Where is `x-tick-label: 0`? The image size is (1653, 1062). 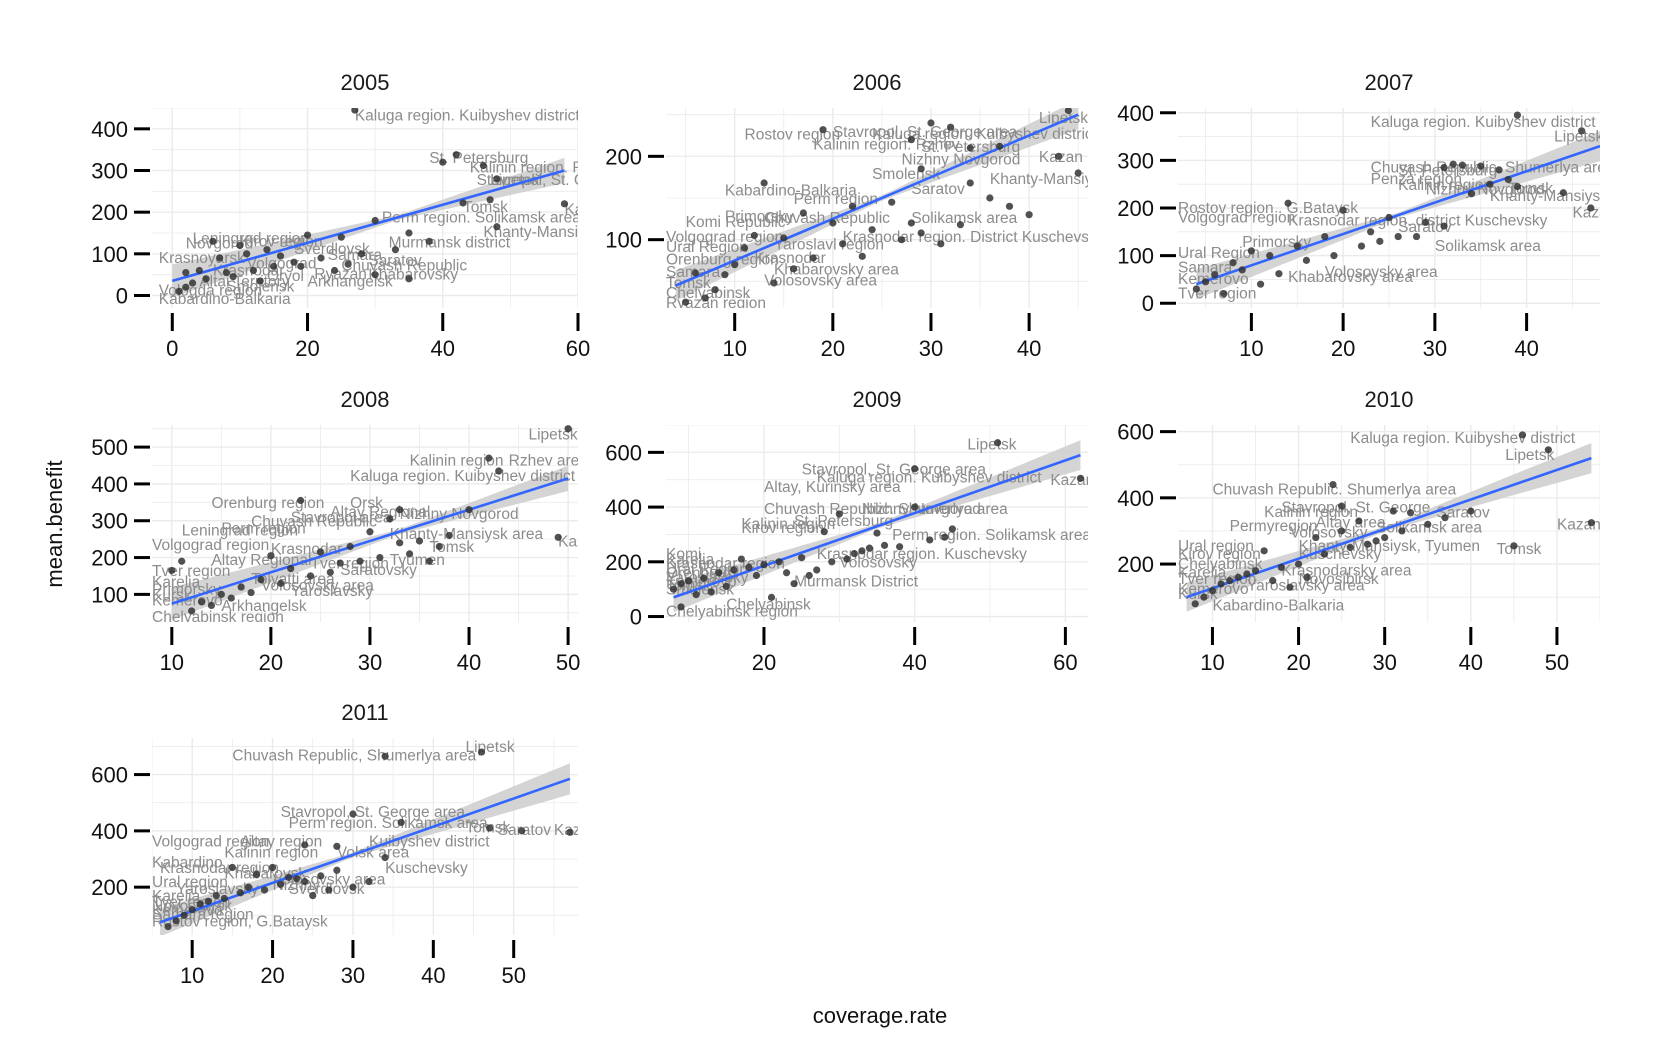 x-tick-label: 0 is located at coordinates (172, 348).